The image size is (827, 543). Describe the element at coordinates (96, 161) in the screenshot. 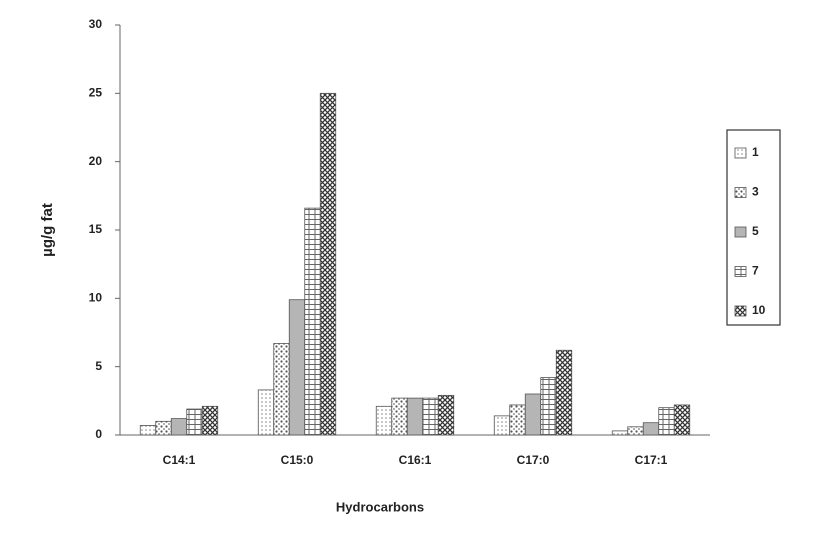

I see `y-tick-label: 20` at that location.